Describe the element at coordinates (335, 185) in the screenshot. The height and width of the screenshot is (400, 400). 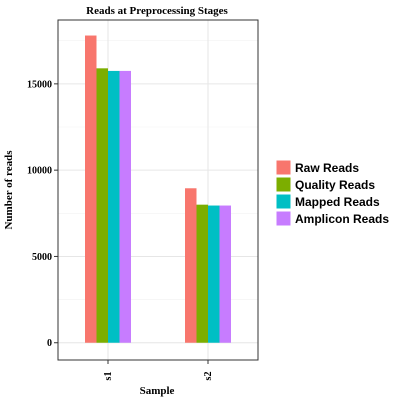
I see `legend-label: Quality Reads` at that location.